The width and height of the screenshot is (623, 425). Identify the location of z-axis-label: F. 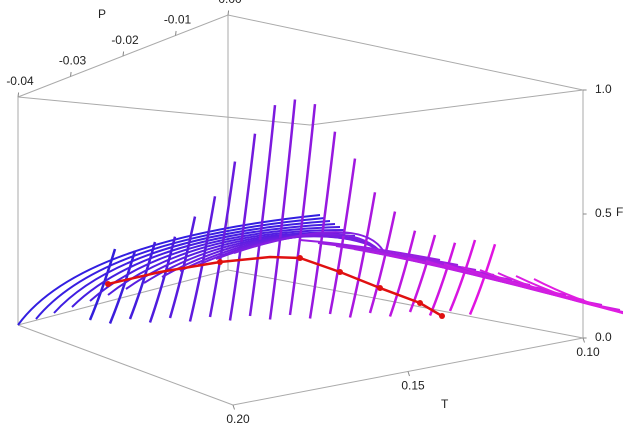
(619, 212).